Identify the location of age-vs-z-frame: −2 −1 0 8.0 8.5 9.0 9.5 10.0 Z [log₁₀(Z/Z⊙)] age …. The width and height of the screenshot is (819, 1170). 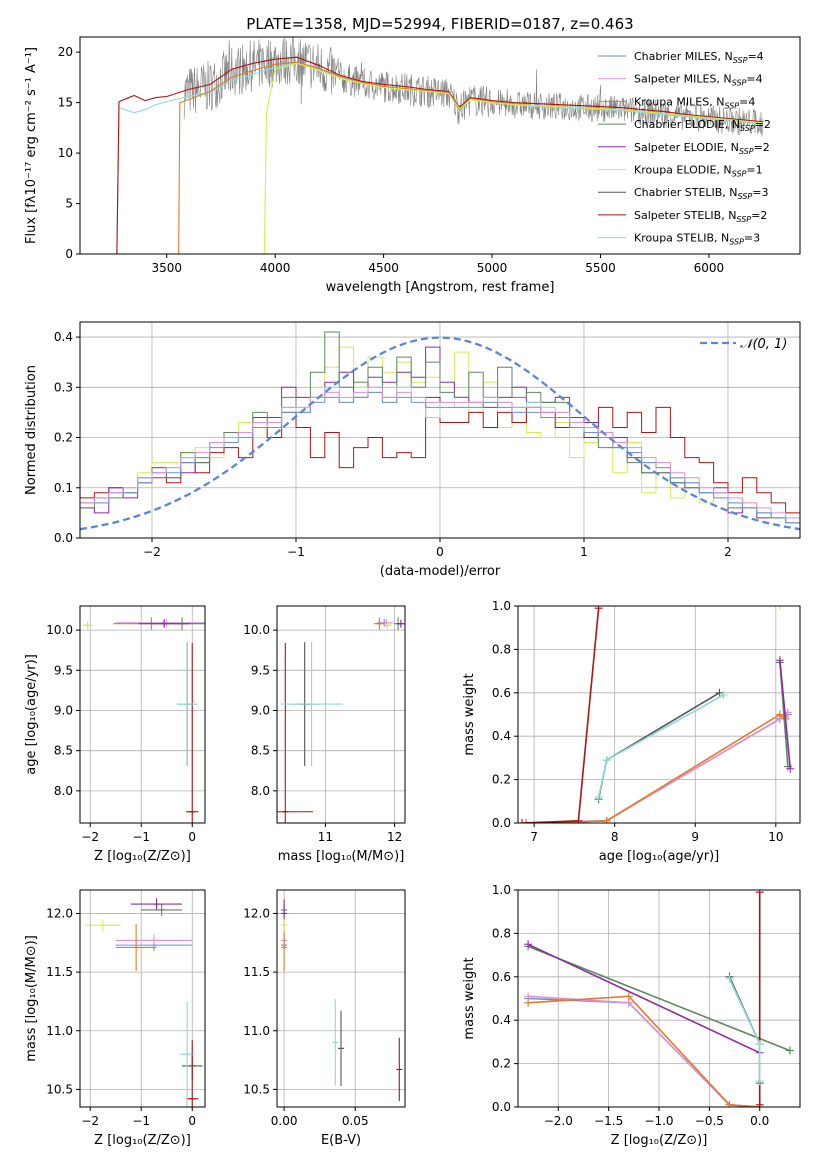
(115, 734).